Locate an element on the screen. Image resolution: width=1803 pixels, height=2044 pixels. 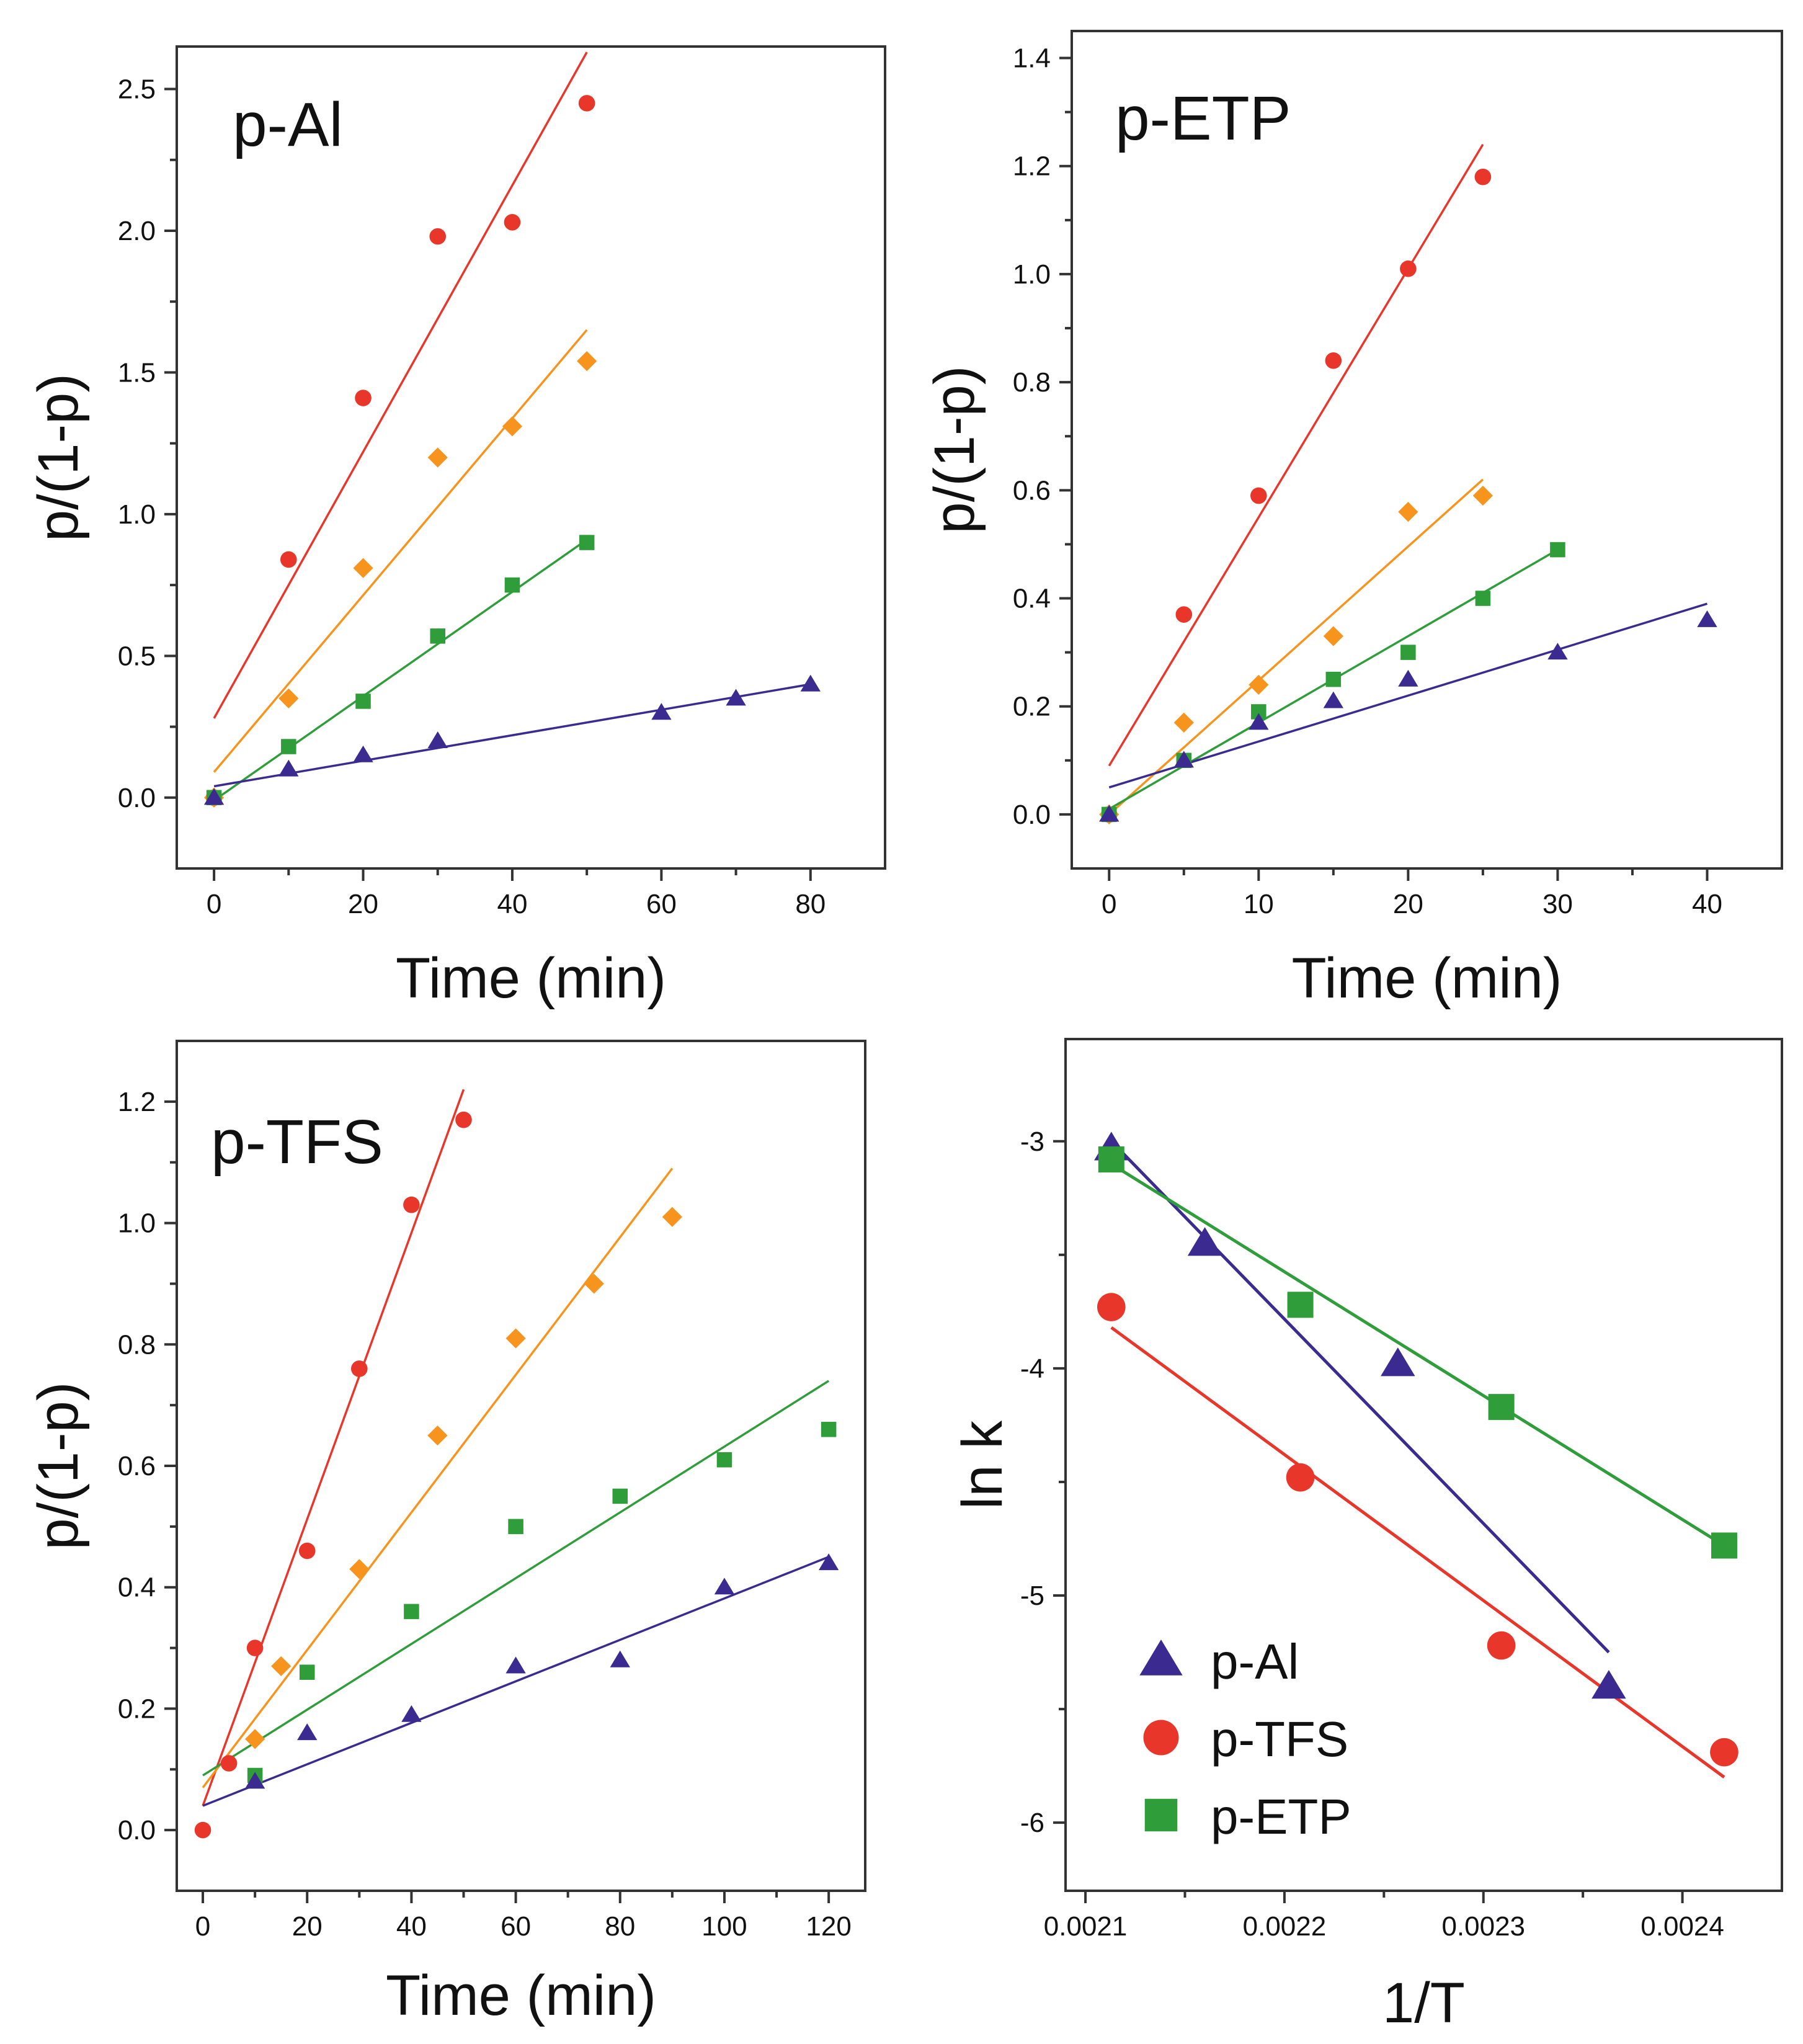
x-tick-label: 80 is located at coordinates (810, 904).